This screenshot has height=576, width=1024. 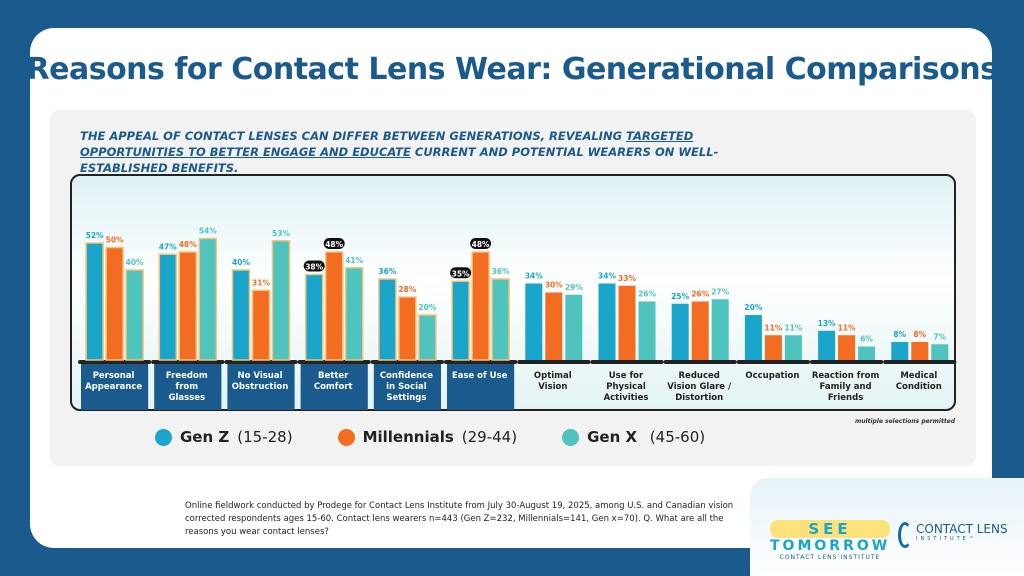 I want to click on category-label: Vision Glare /, so click(x=699, y=387).